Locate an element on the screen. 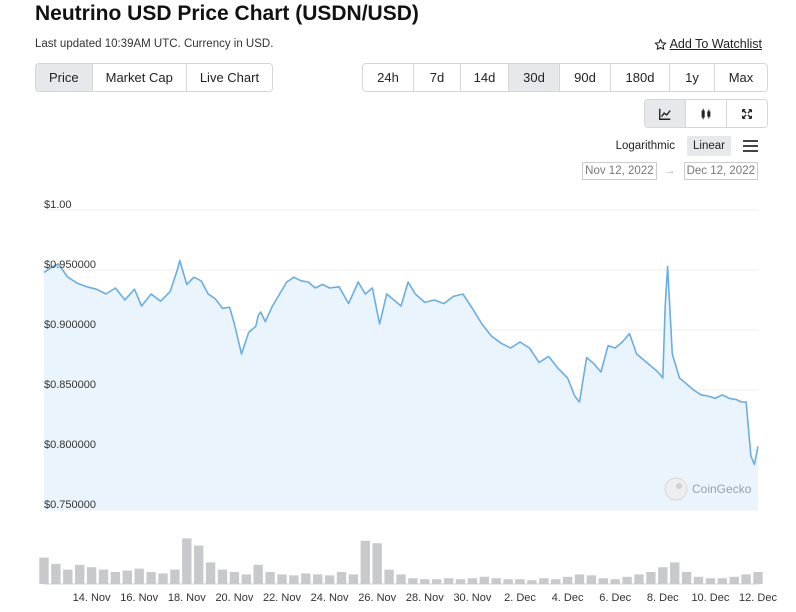 This screenshot has height=612, width=796. tab-live-chart: Live Chart is located at coordinates (229, 77).